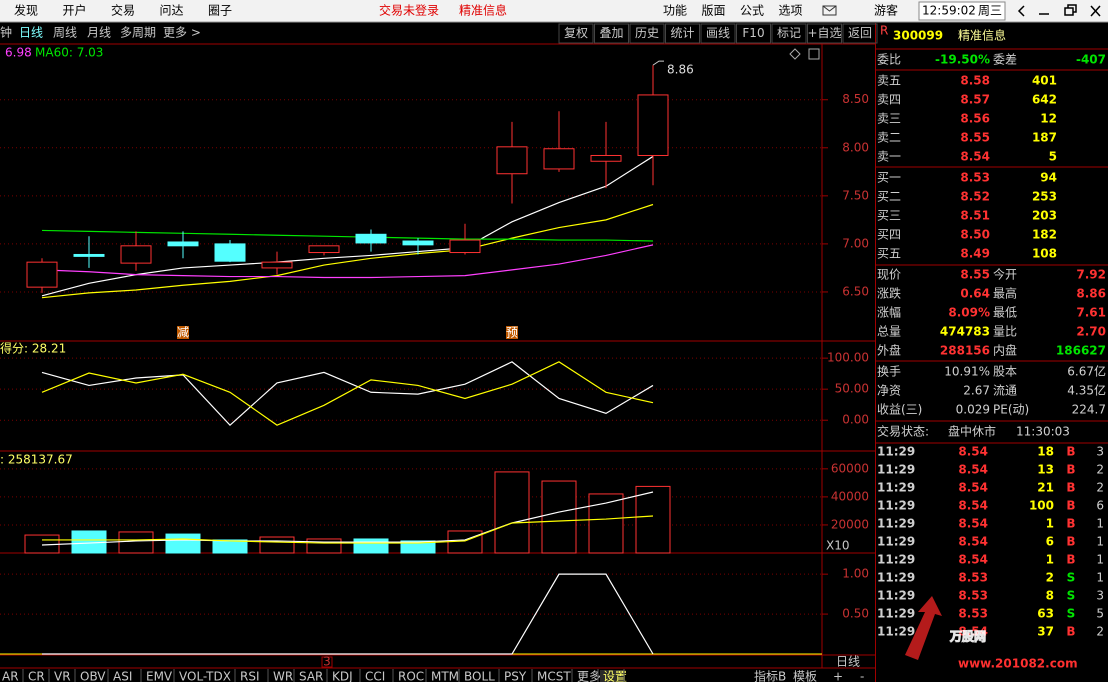  What do you see at coordinates (1005, 332) in the screenshot?
I see `stat-label: 量比` at bounding box center [1005, 332].